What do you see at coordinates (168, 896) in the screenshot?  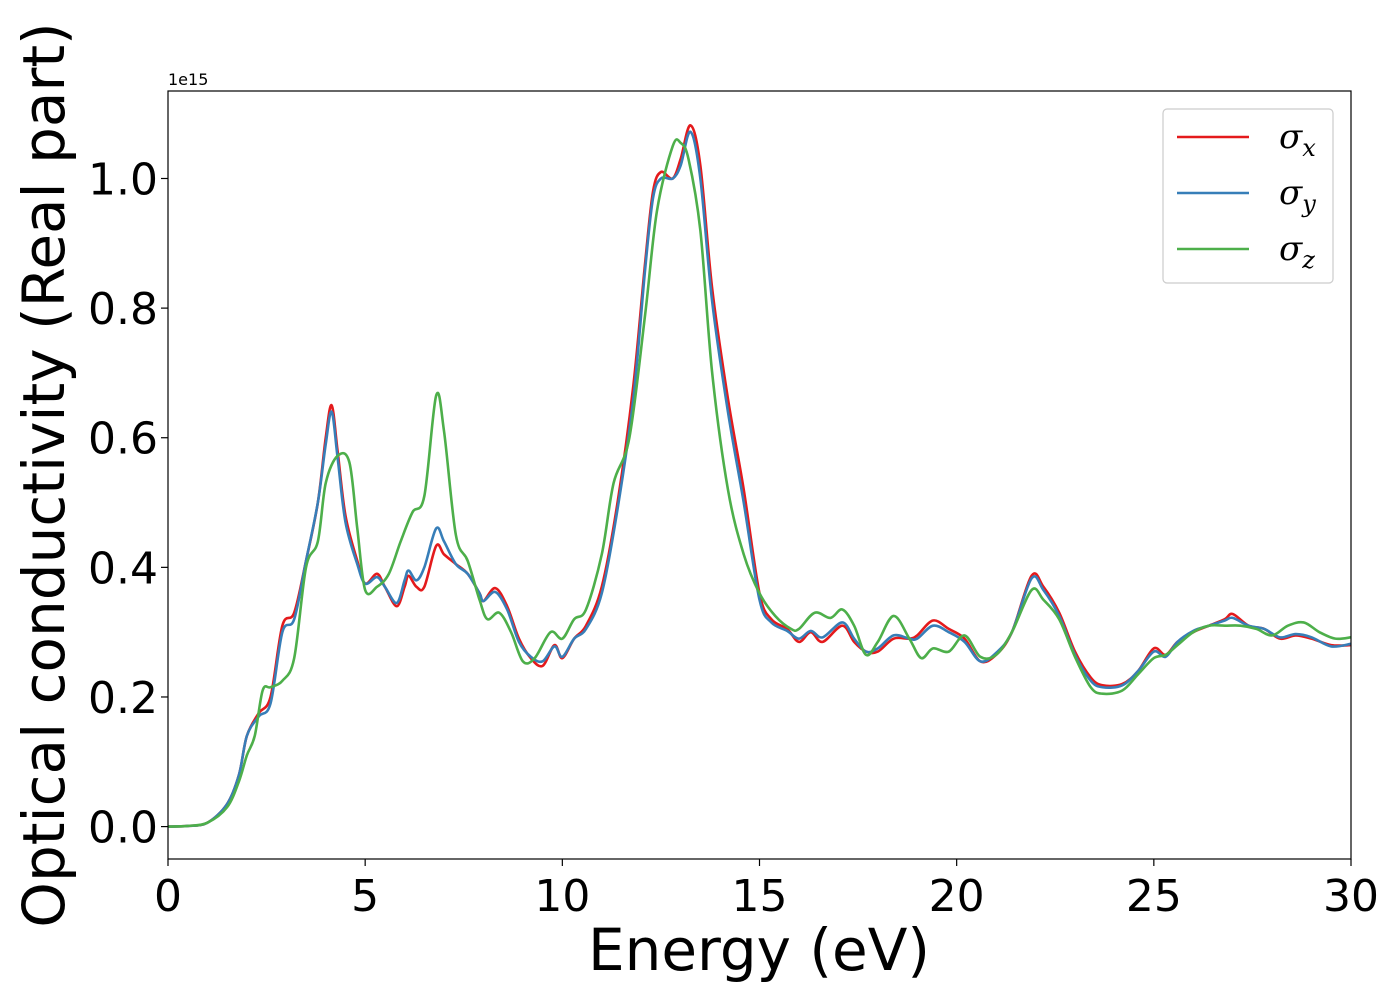 I see `x-tick-label: 0` at bounding box center [168, 896].